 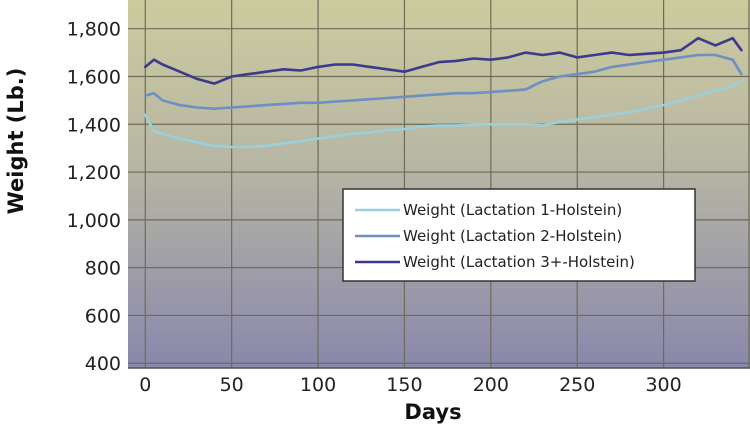 What do you see at coordinates (103, 316) in the screenshot?
I see `y-tick-label-600: 600` at bounding box center [103, 316].